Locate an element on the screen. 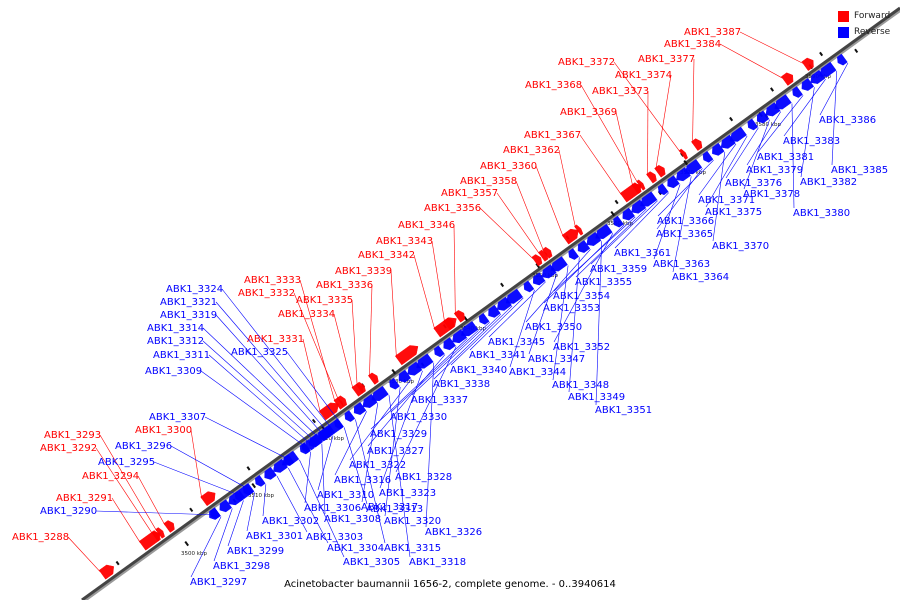 This screenshot has width=900, height=600. reverse-gene-label: ABK1_3341 is located at coordinates (497, 355).